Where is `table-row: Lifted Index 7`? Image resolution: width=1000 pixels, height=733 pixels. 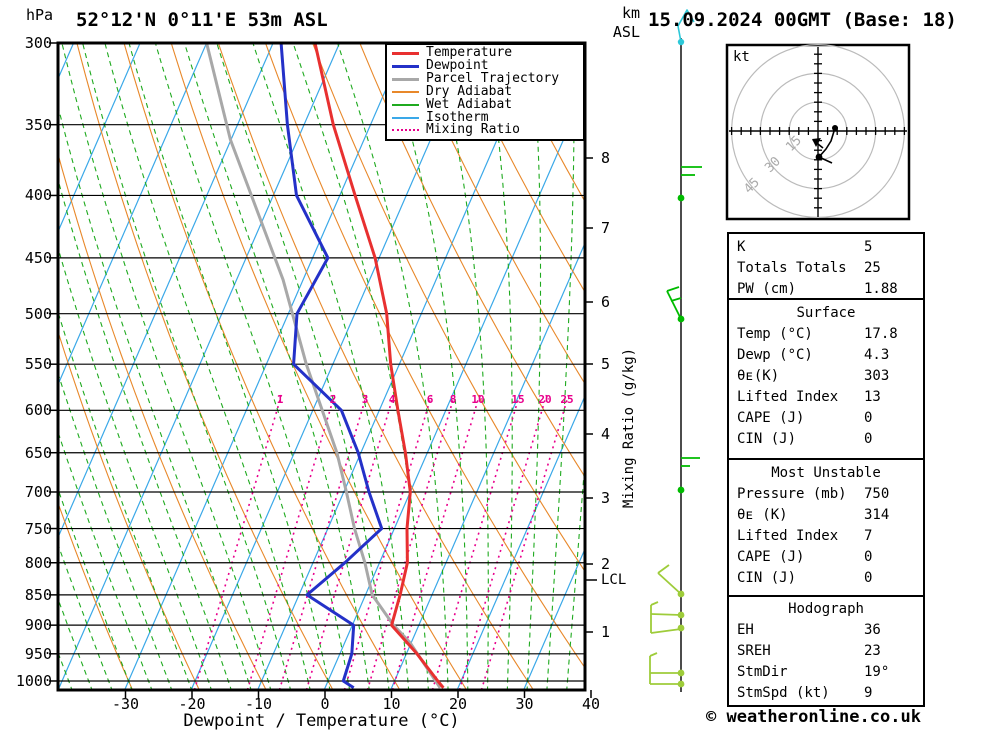 table-row: Lifted Index 7 is located at coordinates (826, 536).